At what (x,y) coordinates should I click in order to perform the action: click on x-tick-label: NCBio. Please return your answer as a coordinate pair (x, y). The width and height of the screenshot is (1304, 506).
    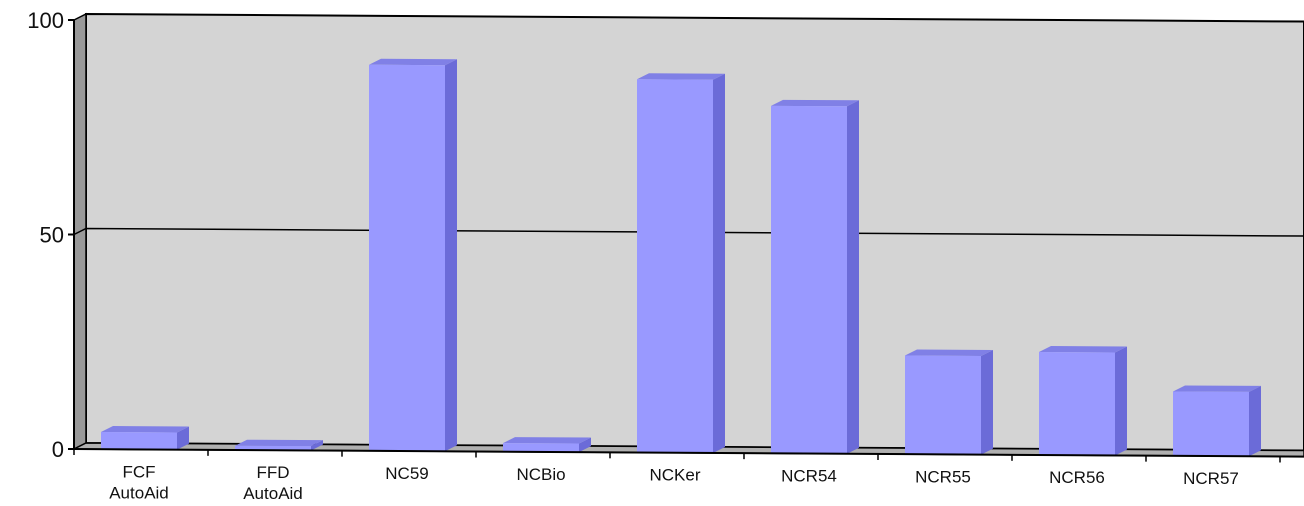
    Looking at the image, I should click on (540, 474).